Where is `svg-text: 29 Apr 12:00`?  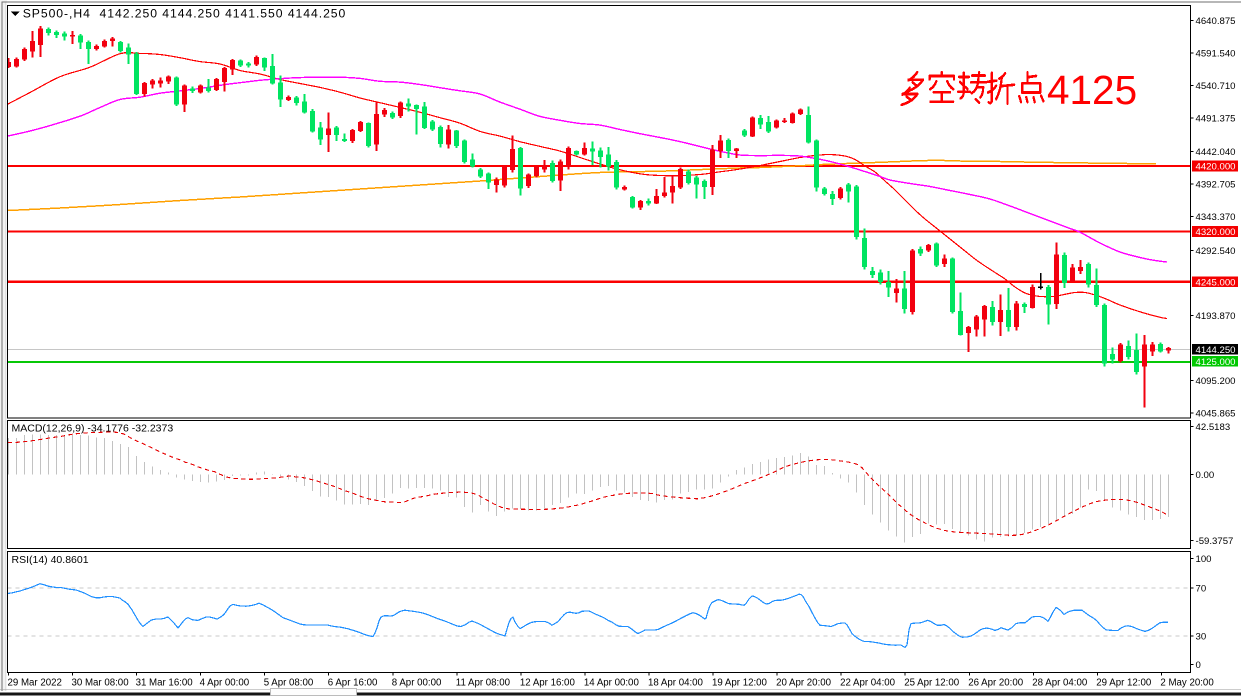 svg-text: 29 Apr 12:00 is located at coordinates (1124, 683).